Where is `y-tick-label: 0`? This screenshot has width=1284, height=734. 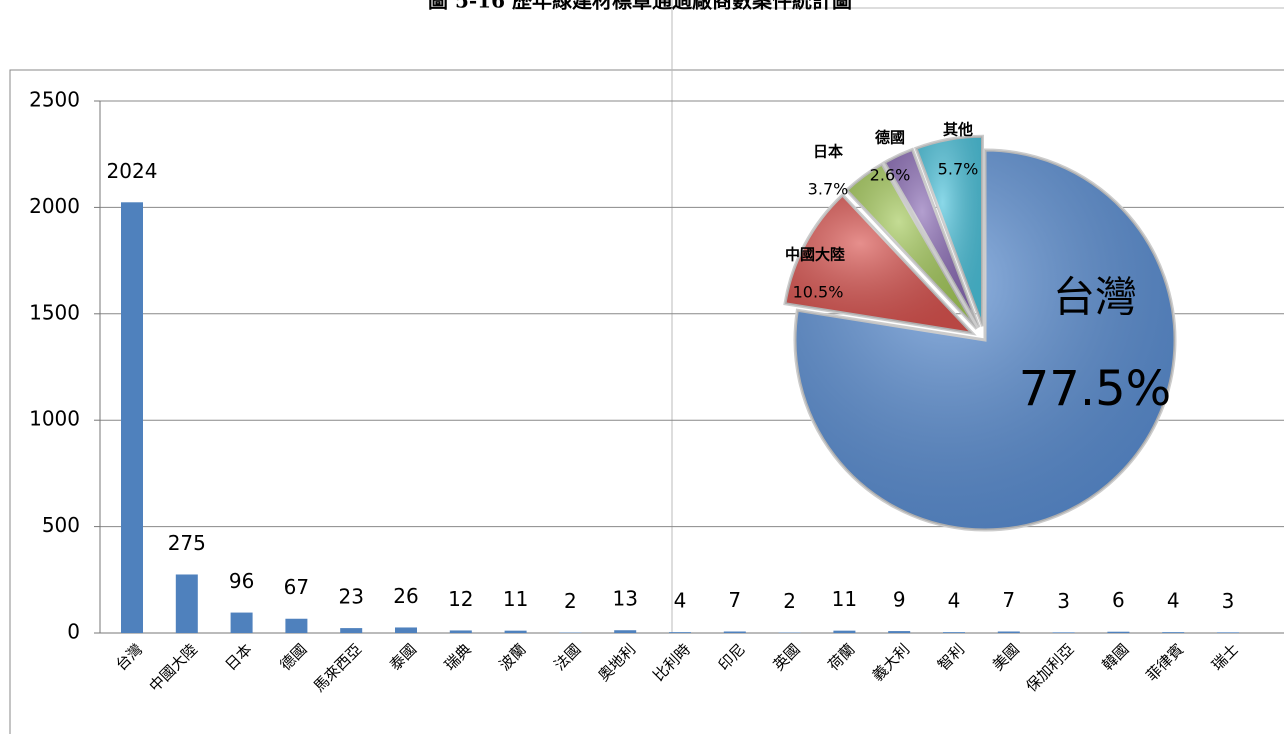
y-tick-label: 0 is located at coordinates (73, 632).